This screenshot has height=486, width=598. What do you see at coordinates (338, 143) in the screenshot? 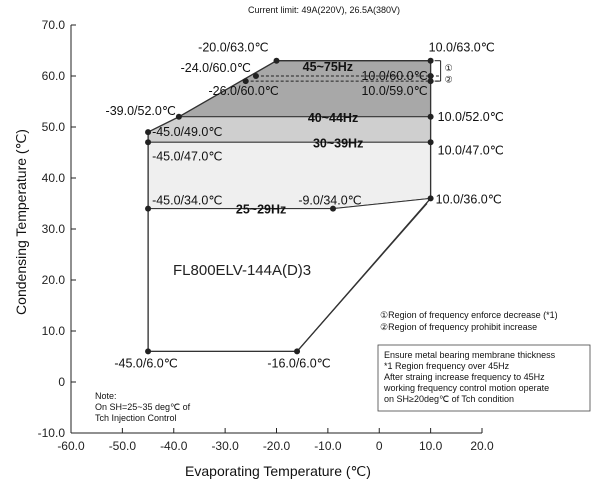
I see `zone-label: 30~39Hz` at bounding box center [338, 143].